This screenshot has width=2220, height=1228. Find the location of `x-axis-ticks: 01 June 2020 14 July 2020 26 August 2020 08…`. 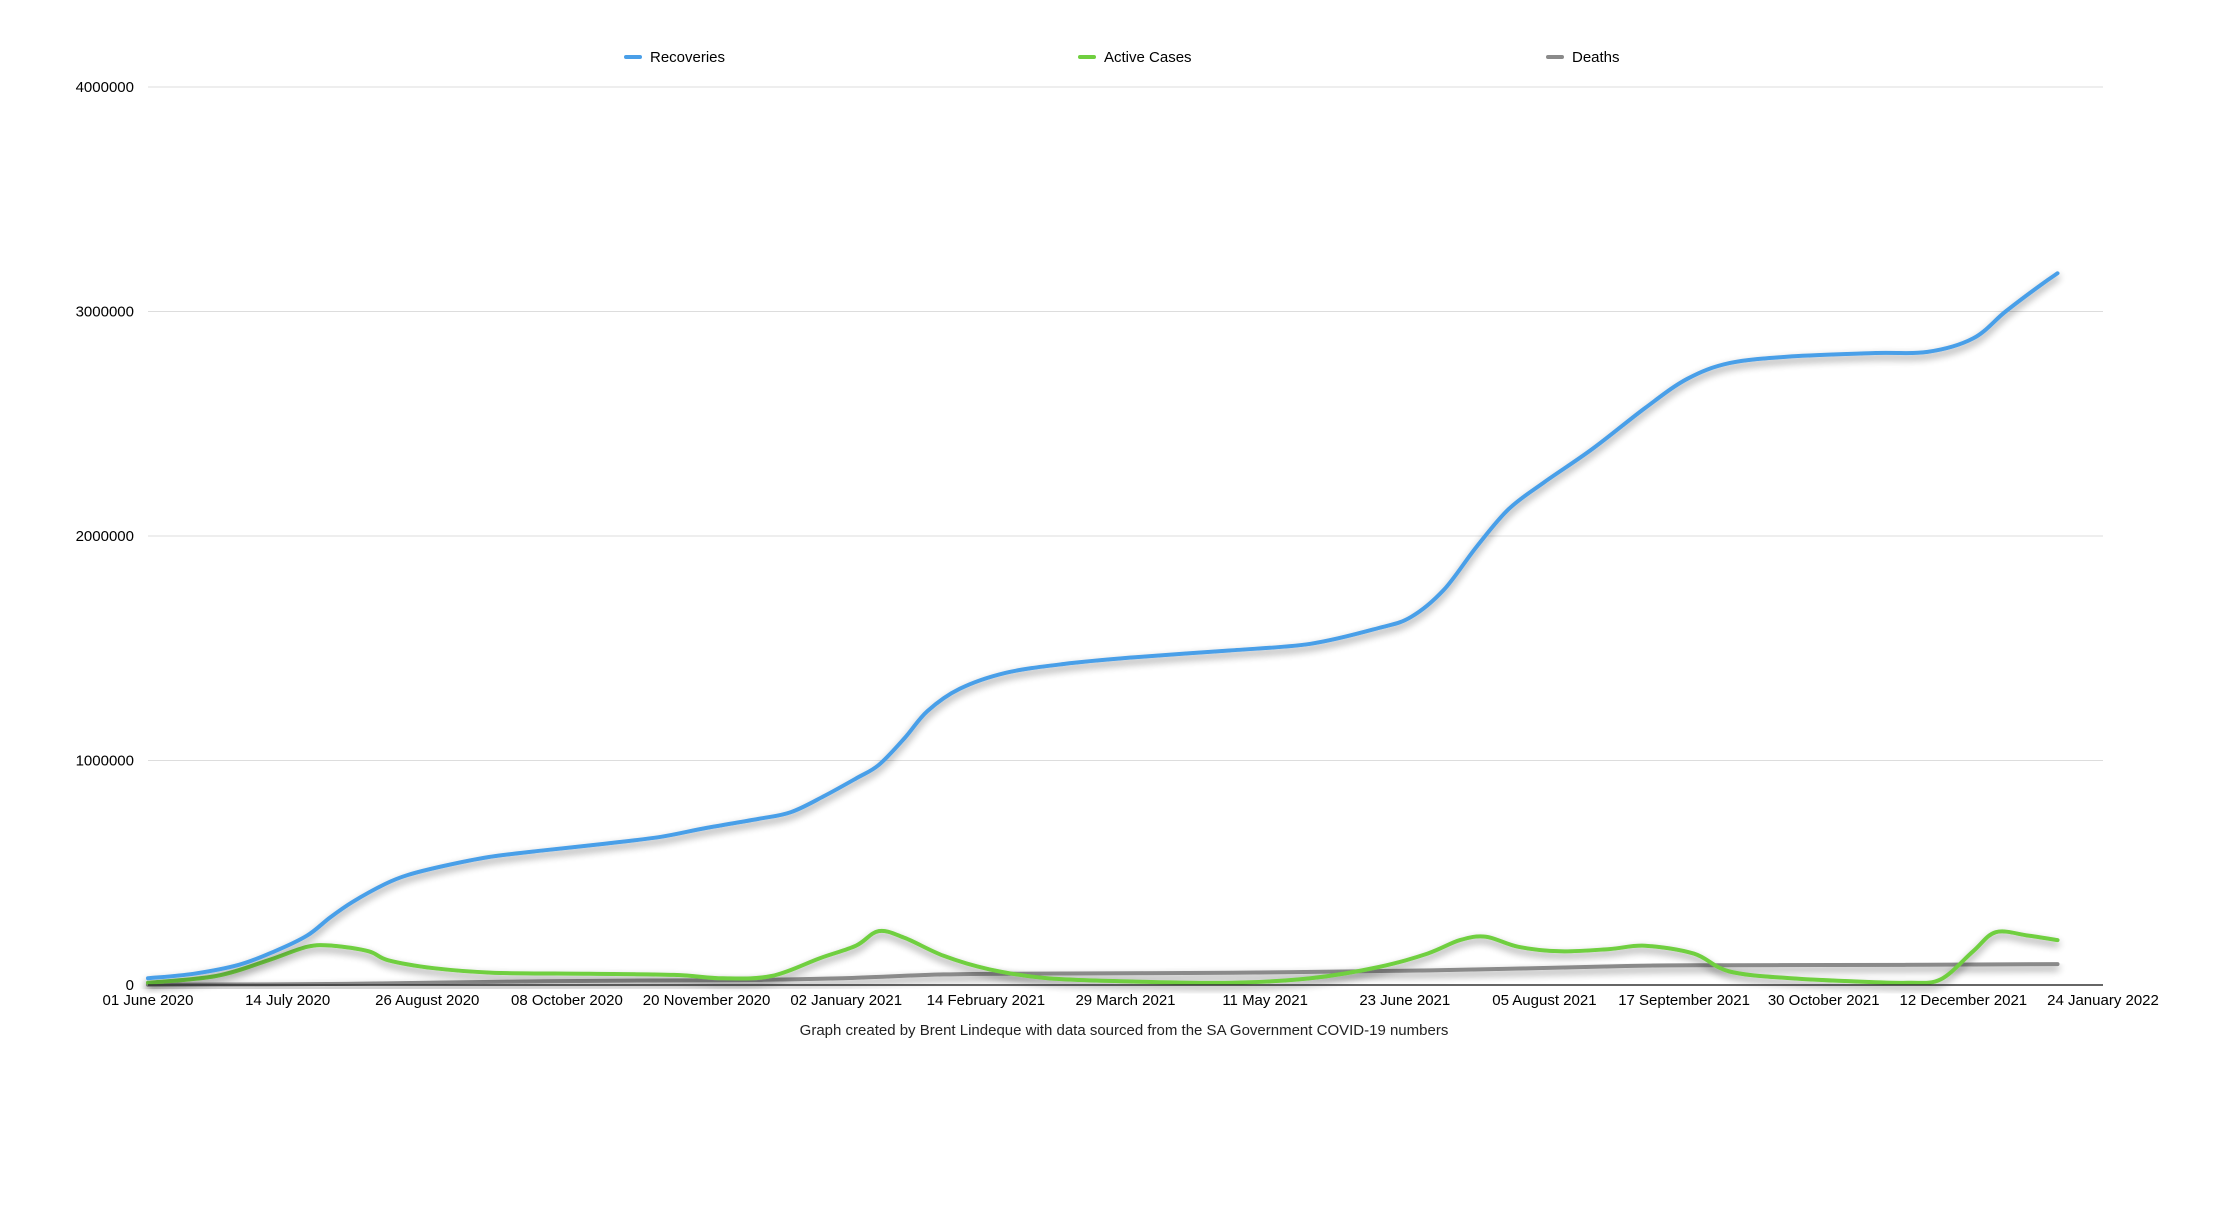

x-axis-ticks: 01 June 2020 14 July 2020 26 August 2020 08… is located at coordinates (1131, 1000).